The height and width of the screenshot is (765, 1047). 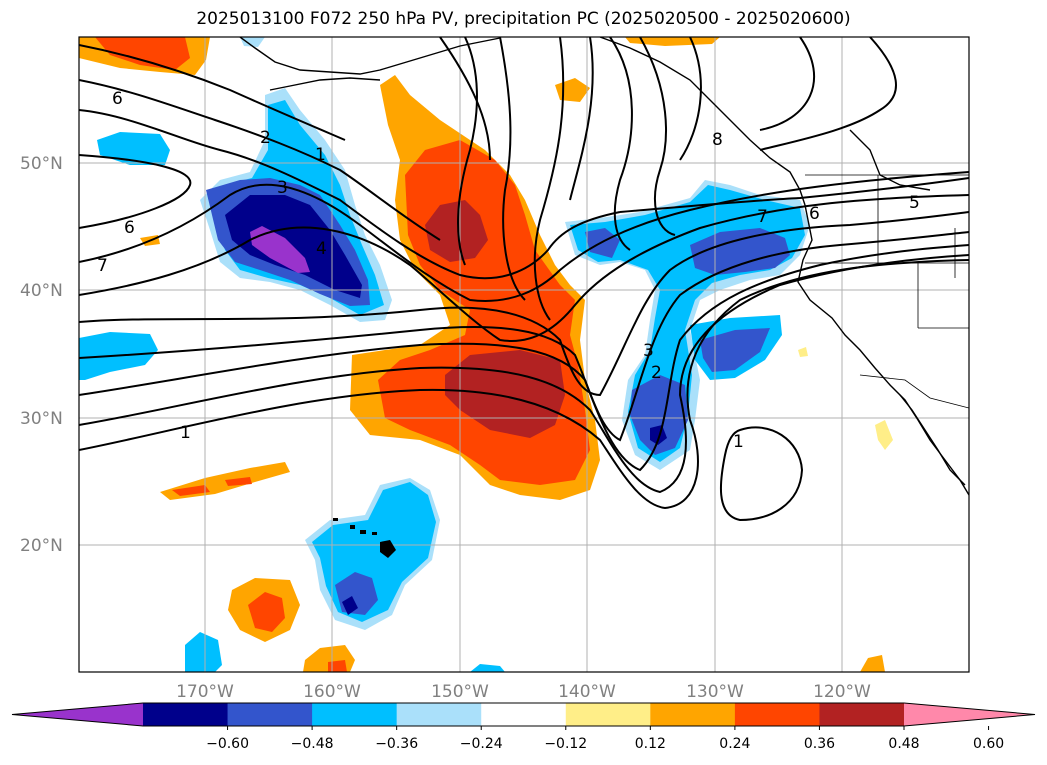 I want to click on longitude-labels: 170°W 160°W 150°W 140°W 130°W 120°W, so click(x=523, y=692).